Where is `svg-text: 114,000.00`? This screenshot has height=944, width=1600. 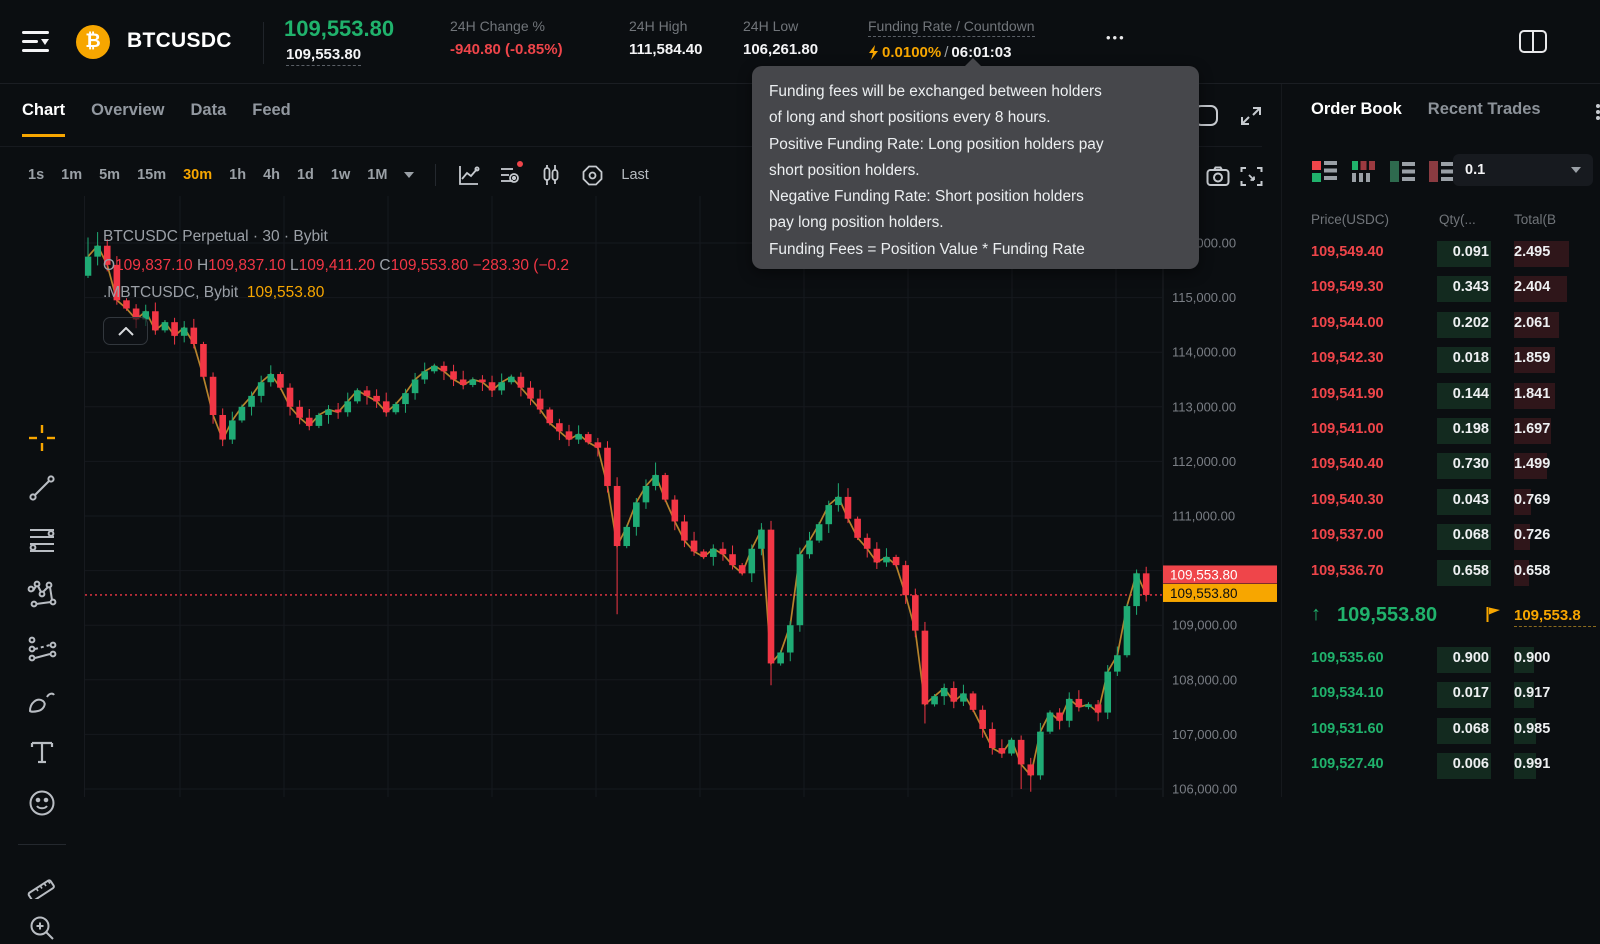
svg-text: 114,000.00 is located at coordinates (1204, 352).